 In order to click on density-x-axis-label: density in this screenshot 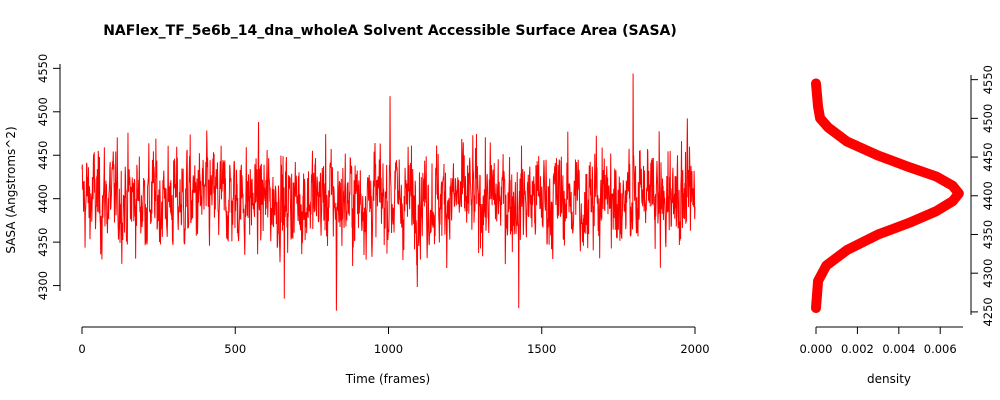, I will do `click(889, 379)`.